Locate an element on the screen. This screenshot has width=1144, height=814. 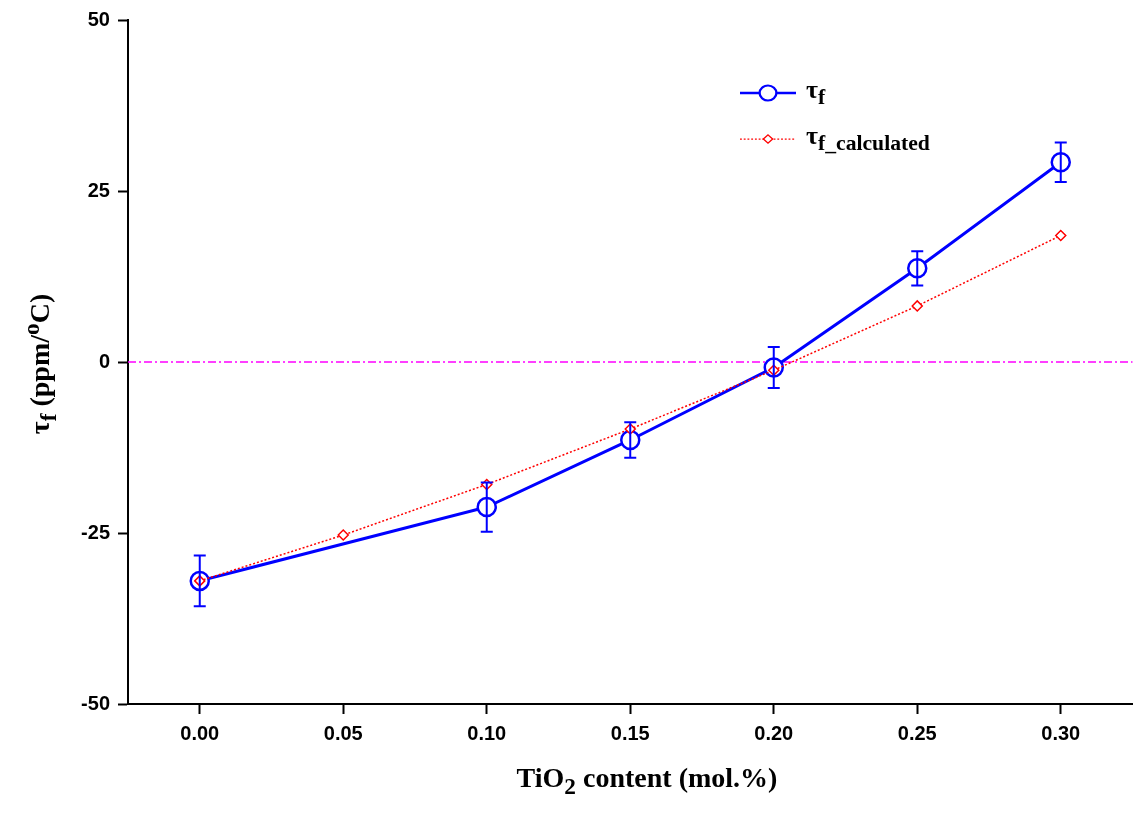
x-tick-label: 0.20 is located at coordinates (774, 732).